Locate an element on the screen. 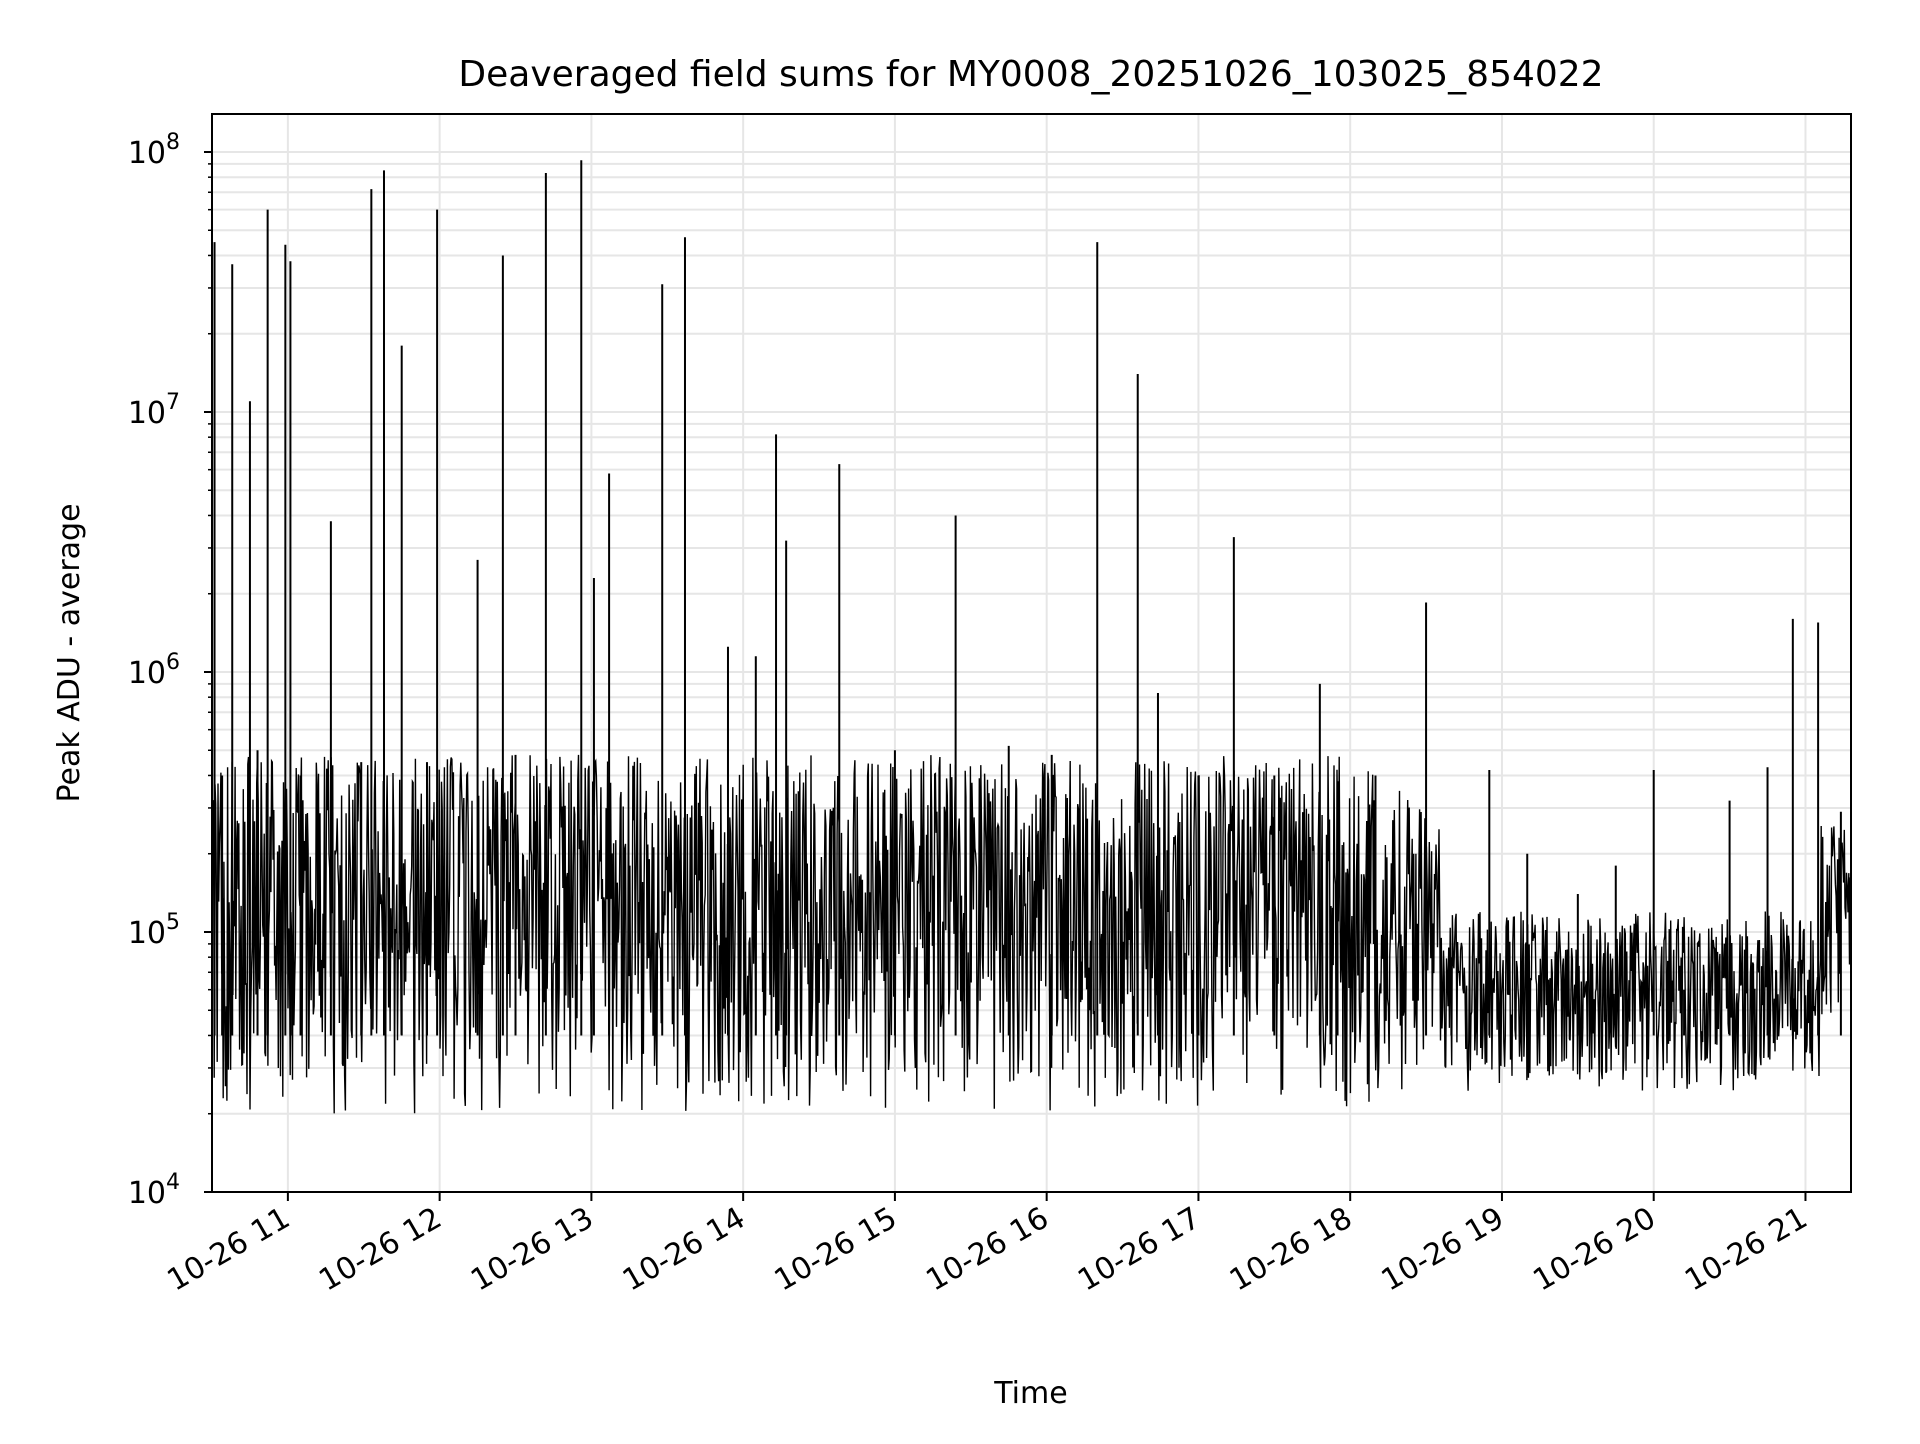  x-axis-label: Time is located at coordinates (1030, 1393).